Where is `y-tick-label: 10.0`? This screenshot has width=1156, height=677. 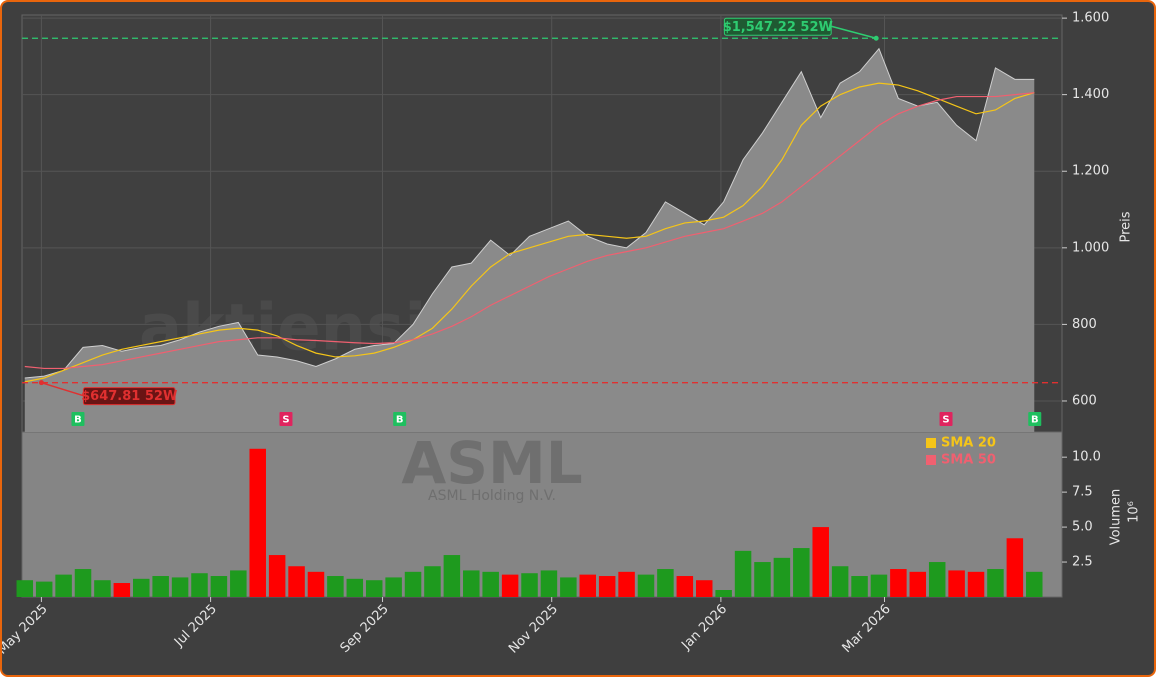
y-tick-label: 10.0 is located at coordinates (1086, 457).